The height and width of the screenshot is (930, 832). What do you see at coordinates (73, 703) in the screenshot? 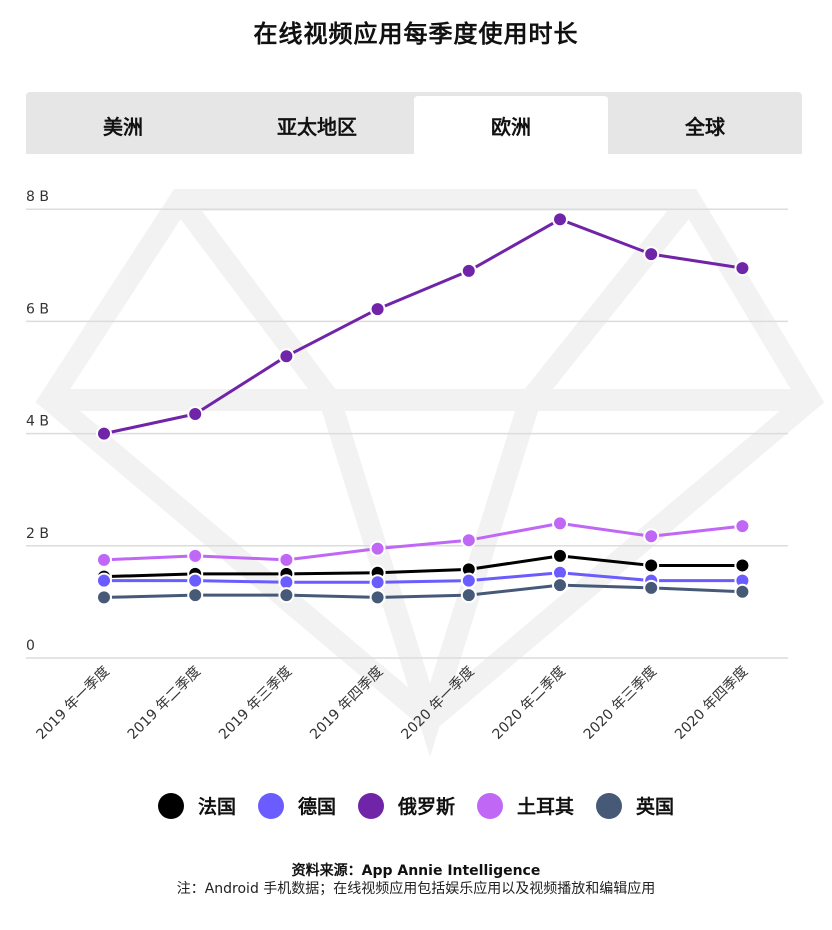
I see `x-tick-label: 2019 年一季度` at bounding box center [73, 703].